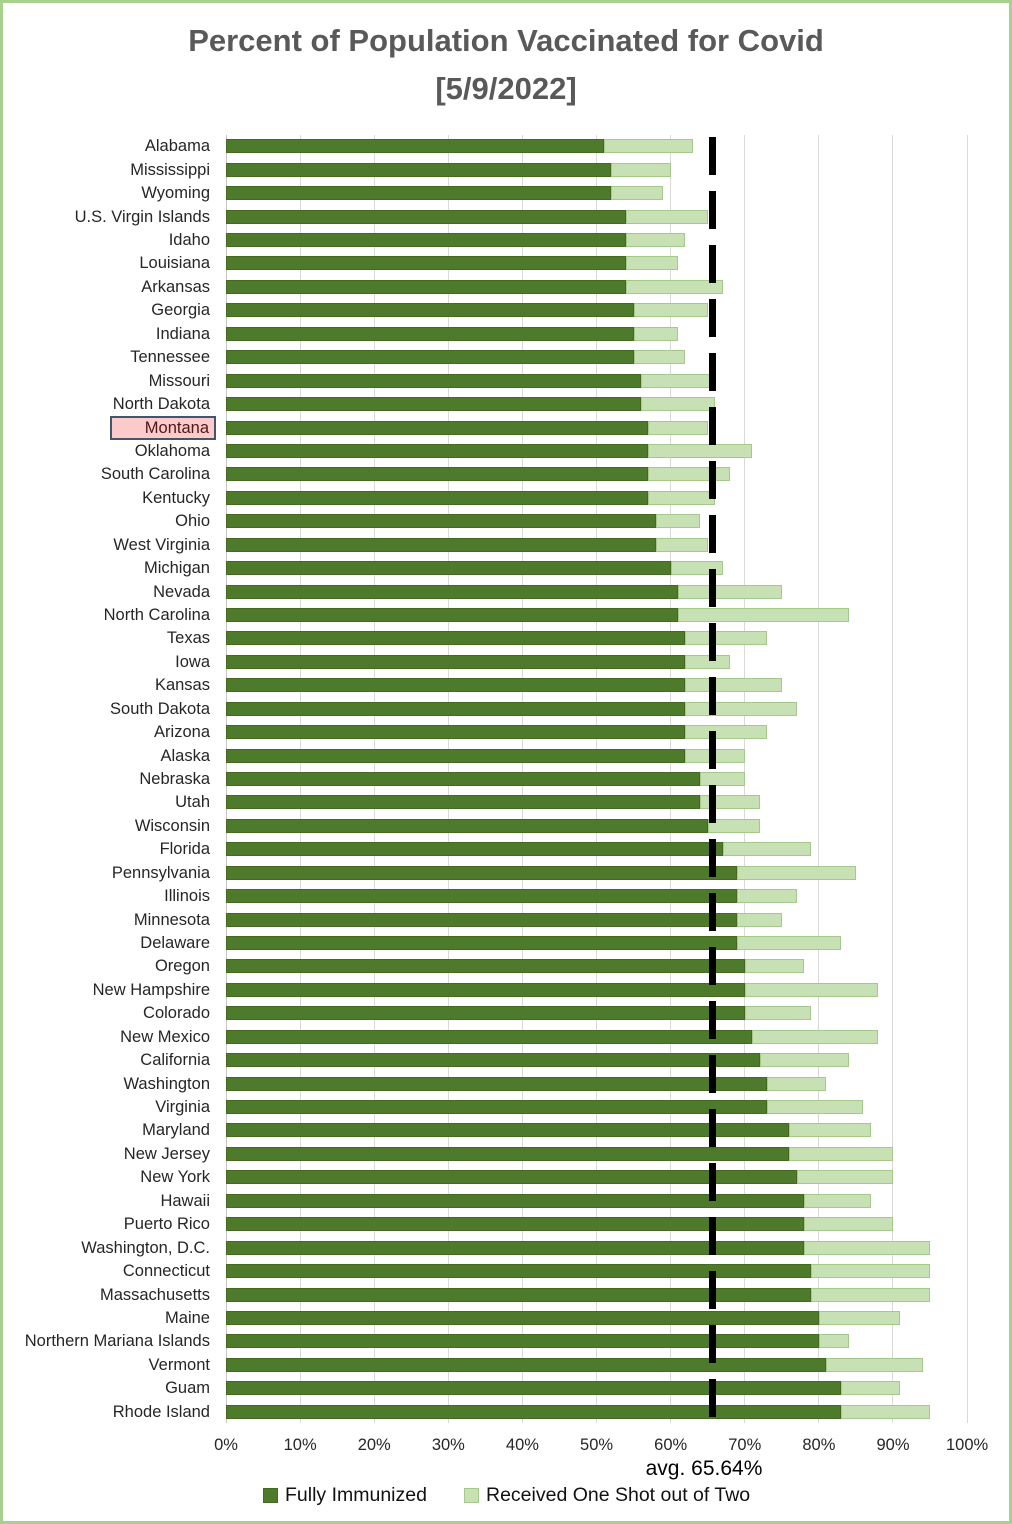 The height and width of the screenshot is (1524, 1012). I want to click on category-label-vermont: Vermont, so click(179, 1364).